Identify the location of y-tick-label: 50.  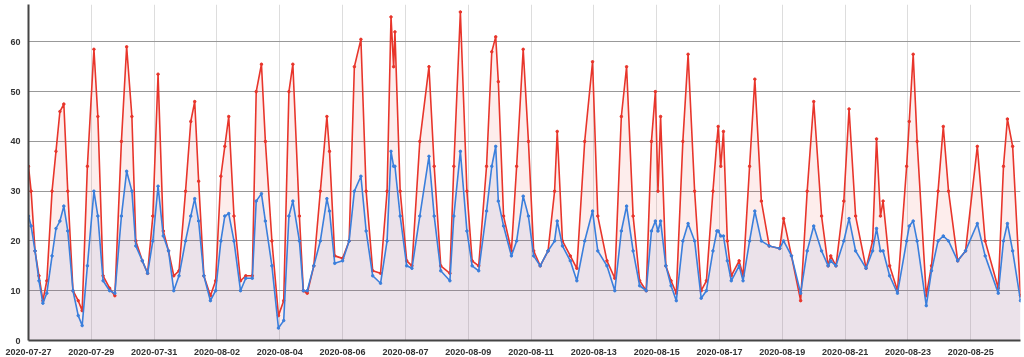
(15, 91).